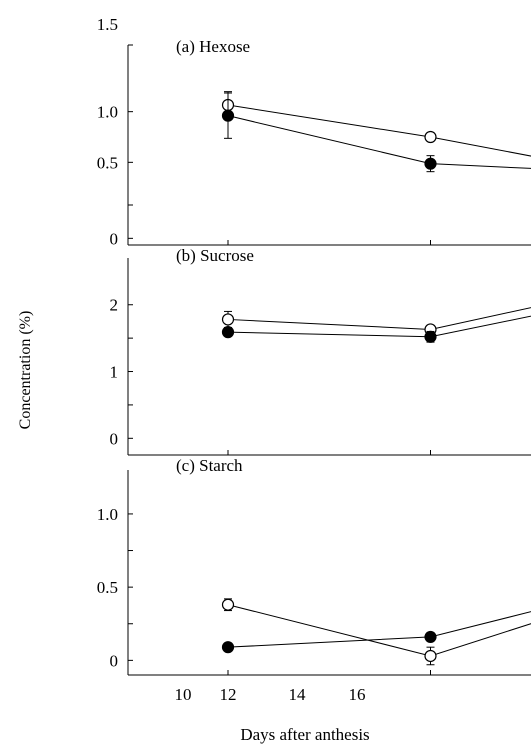 The image size is (531, 752). Describe the element at coordinates (114, 305) in the screenshot. I see `y-tick-label: 2` at that location.